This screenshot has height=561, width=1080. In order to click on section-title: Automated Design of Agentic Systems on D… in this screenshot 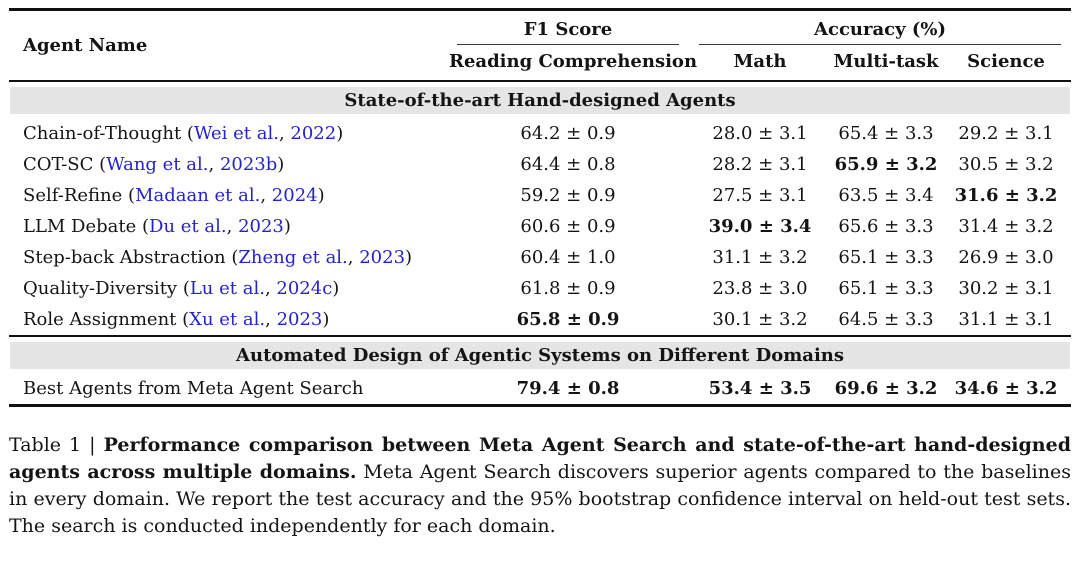, I will do `click(540, 355)`.